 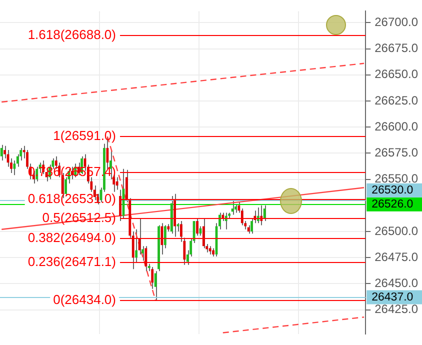 What do you see at coordinates (72, 262) in the screenshot?
I see `ref-line-label: 0.236(26471.1)` at bounding box center [72, 262].